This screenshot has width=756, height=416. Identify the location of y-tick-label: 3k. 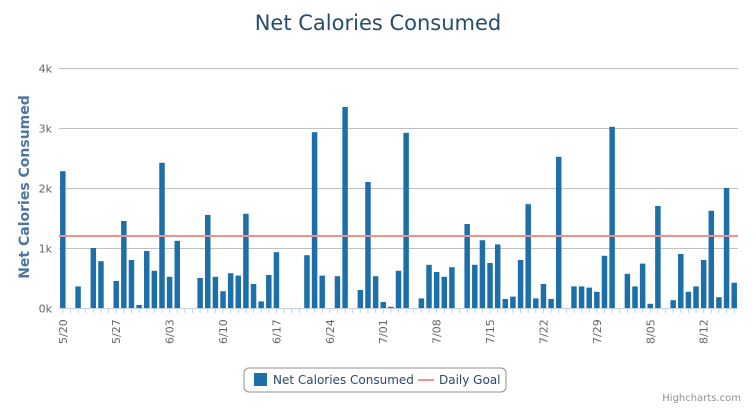
(46, 129).